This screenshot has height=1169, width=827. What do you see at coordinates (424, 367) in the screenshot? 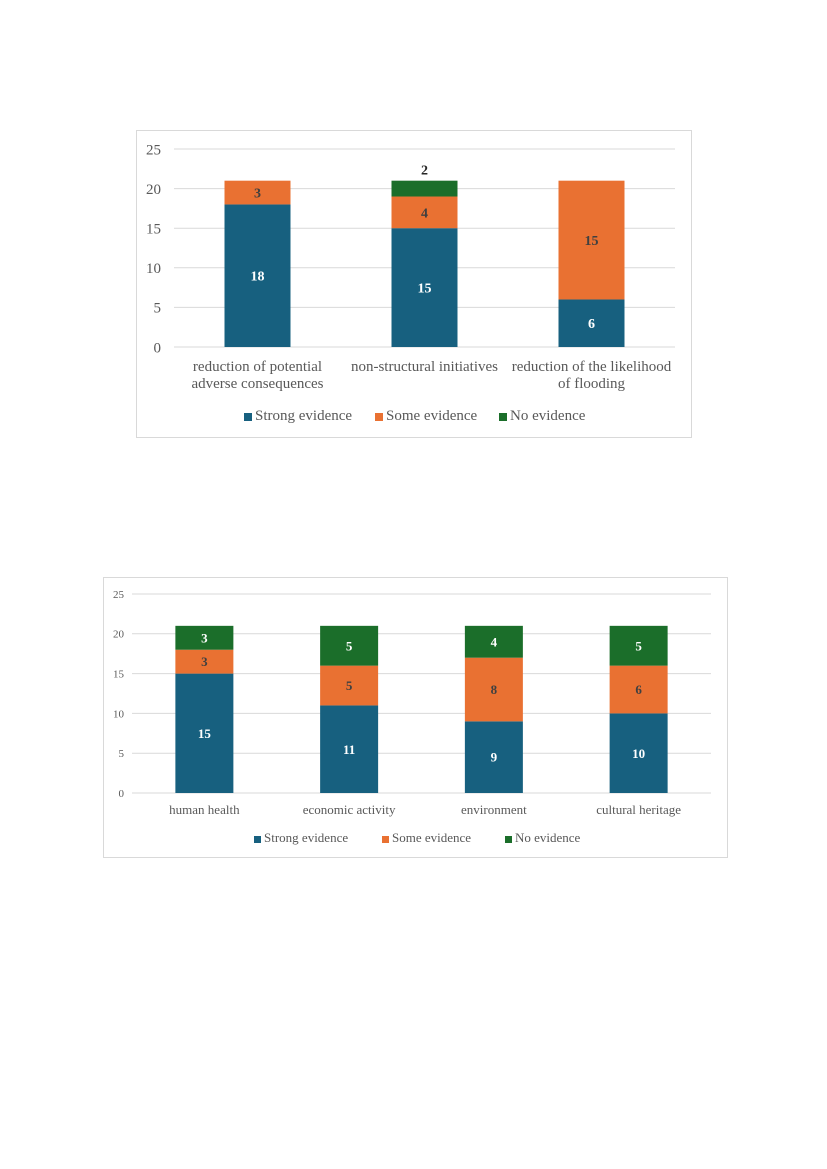
I see `category-label: non-structural initiatives` at bounding box center [424, 367].